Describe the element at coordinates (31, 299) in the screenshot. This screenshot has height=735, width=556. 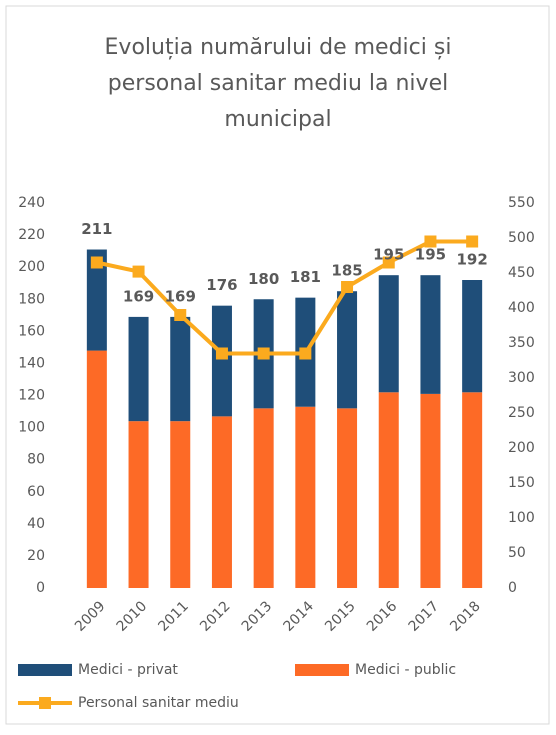
I see `y-tick-label: 180` at that location.